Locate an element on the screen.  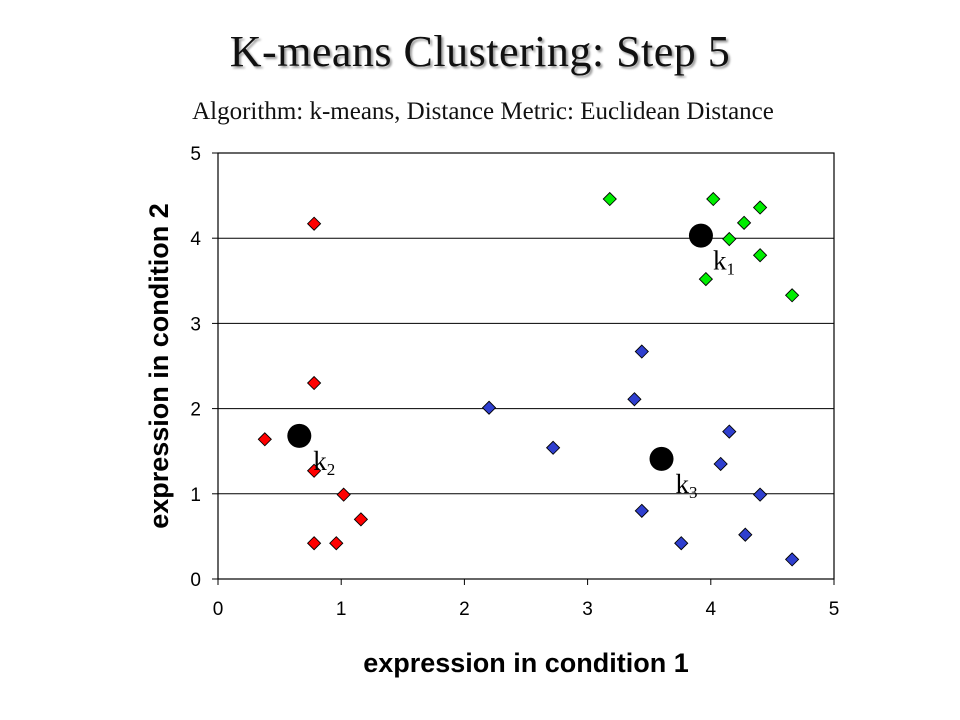
x-tick-label: 0 is located at coordinates (218, 609).